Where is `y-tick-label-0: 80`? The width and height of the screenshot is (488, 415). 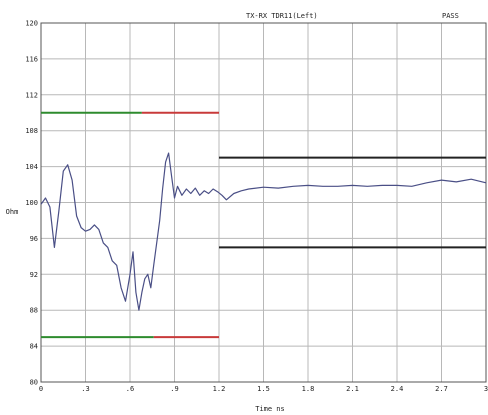 y-tick-label-0: 80 is located at coordinates (34, 383).